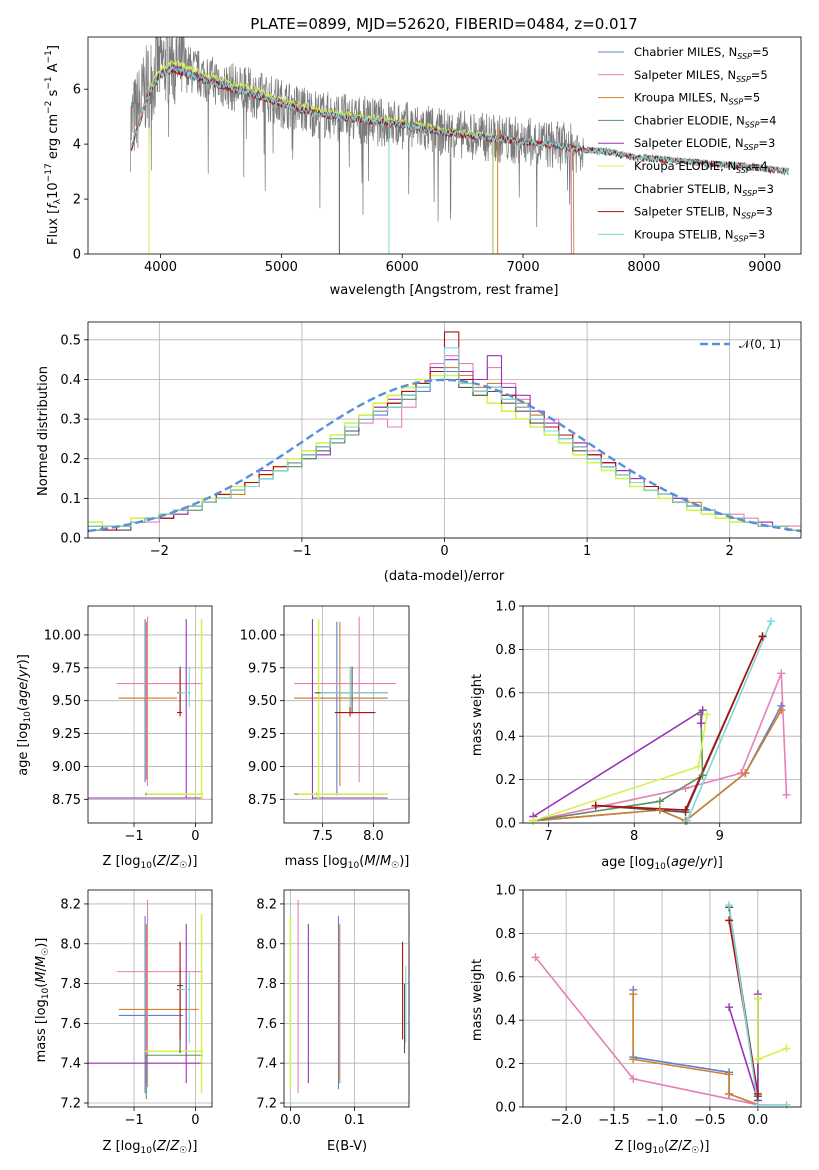 This screenshot has height=1170, width=819. What do you see at coordinates (42, 1000) in the screenshot?
I see `massZ-ylabel: mass [log10(M/M☉)]` at bounding box center [42, 1000].